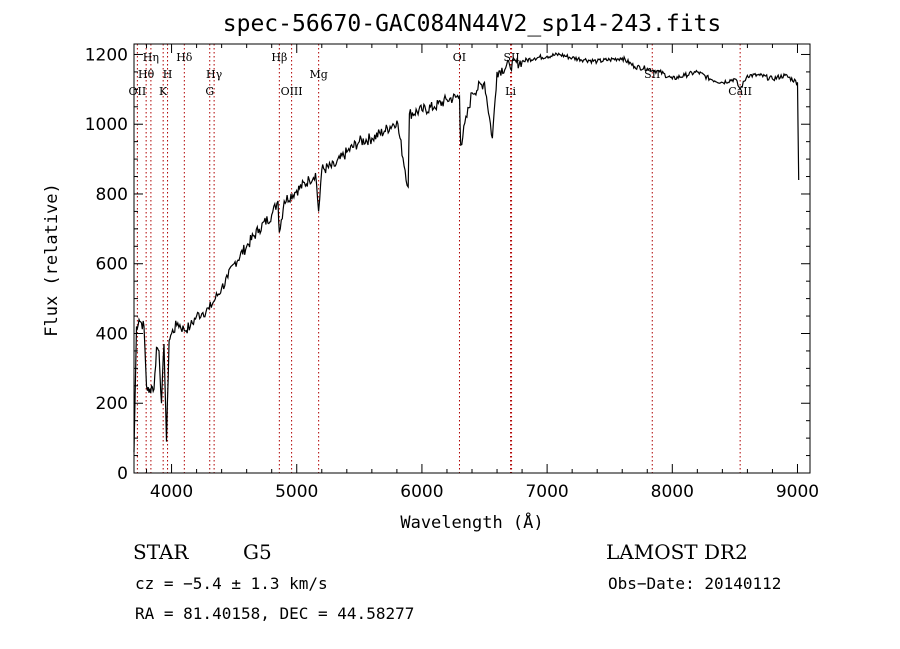 Image resolution: width=900 pixels, height=649 pixels. What do you see at coordinates (797, 492) in the screenshot?
I see `x-tick-label: 9000` at bounding box center [797, 492].